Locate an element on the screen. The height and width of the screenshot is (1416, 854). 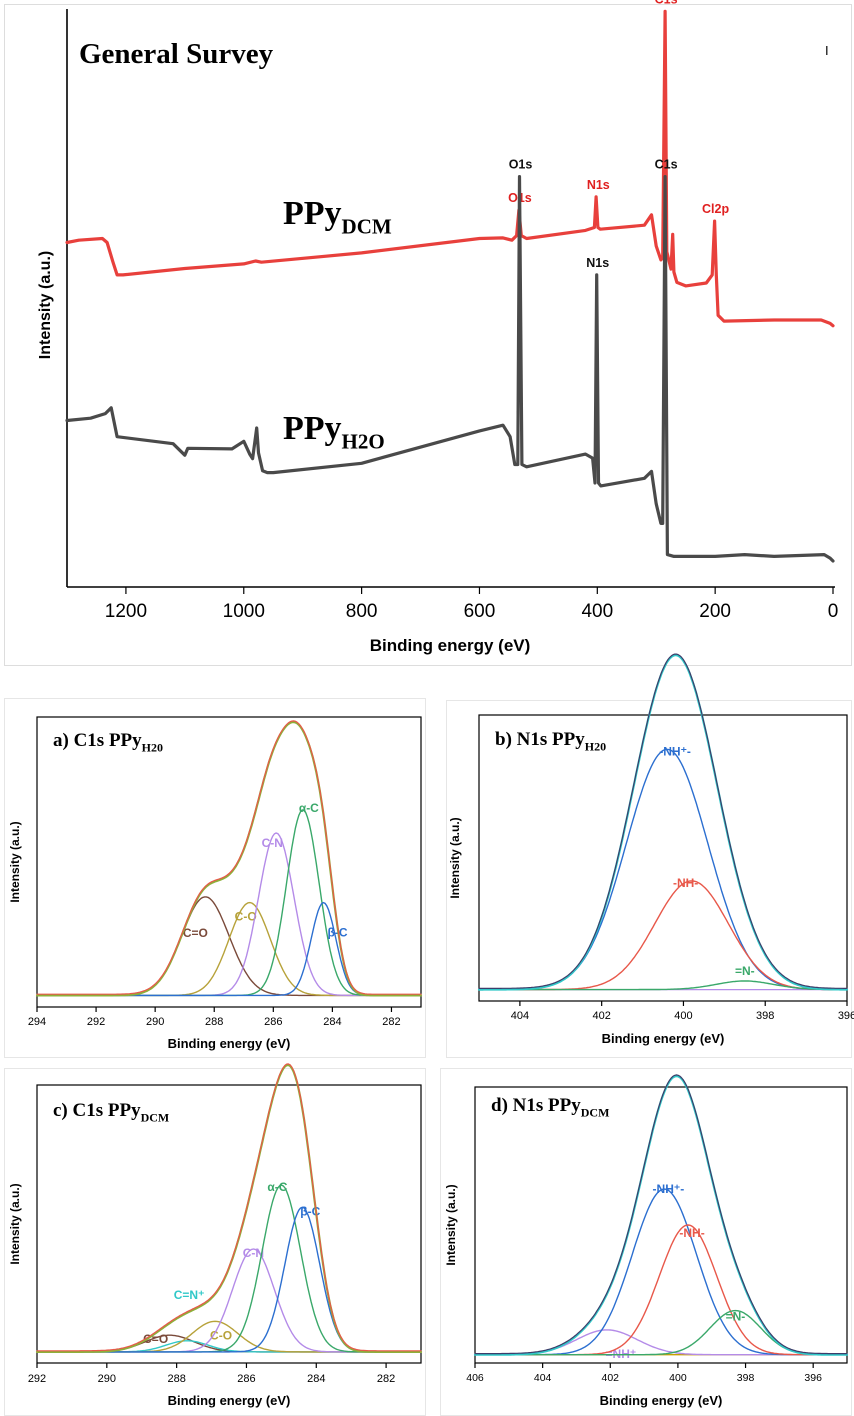
panel-a-component-label: C-O is located at coordinates (246, 917).